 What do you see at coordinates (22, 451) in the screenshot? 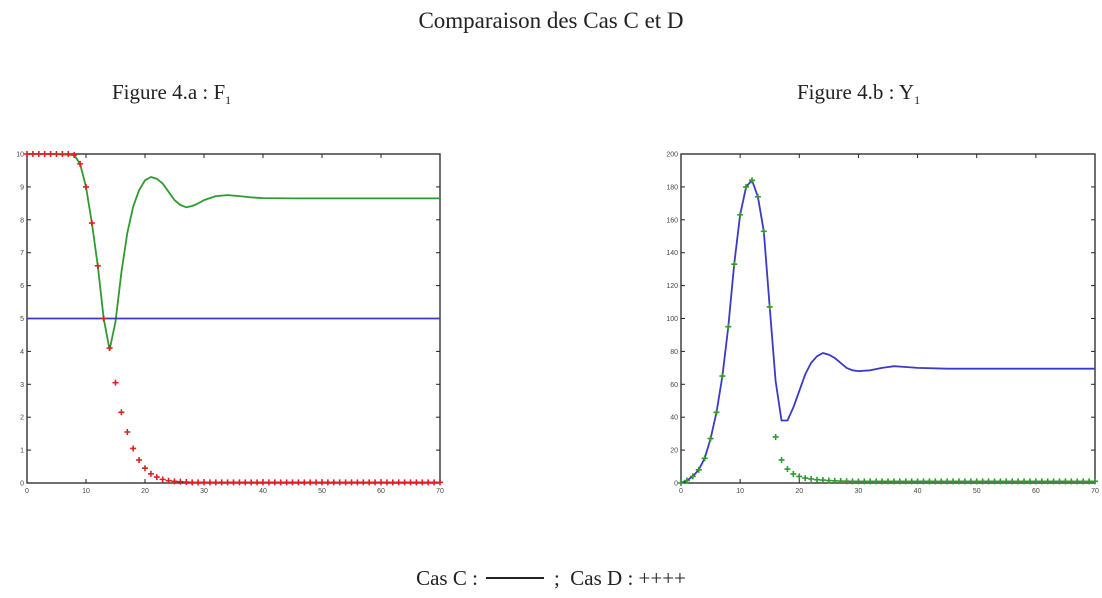
I see `figure-4a-y-tick-label: 1` at bounding box center [22, 451].